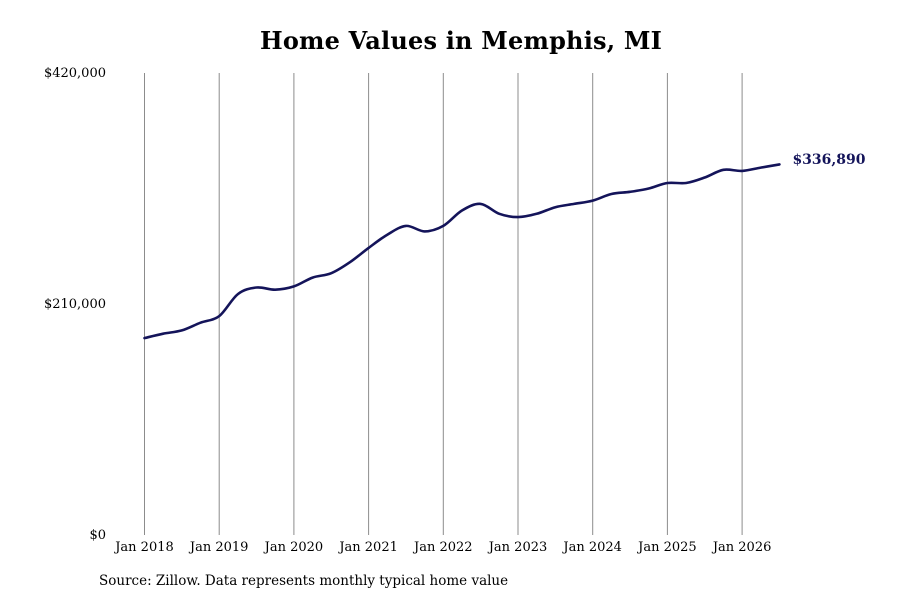 The image size is (900, 600). I want to click on end-value-label: $336,890, so click(828, 160).